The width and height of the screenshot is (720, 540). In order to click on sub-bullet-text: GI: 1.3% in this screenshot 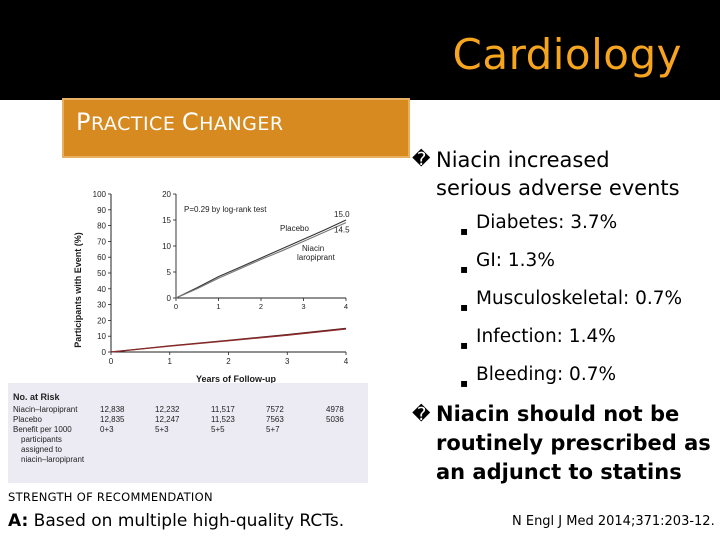, I will do `click(515, 260)`.